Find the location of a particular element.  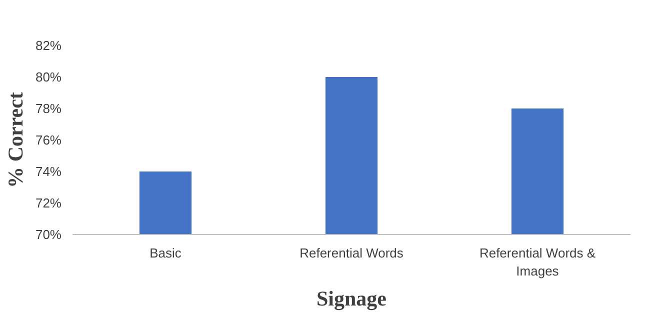

x-tick-label: Referential Words is located at coordinates (352, 253).